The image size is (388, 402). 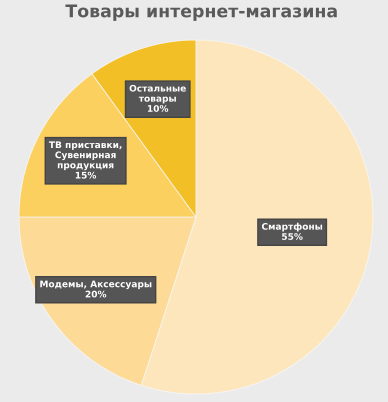 I want to click on data-label: 10%, so click(x=158, y=108).